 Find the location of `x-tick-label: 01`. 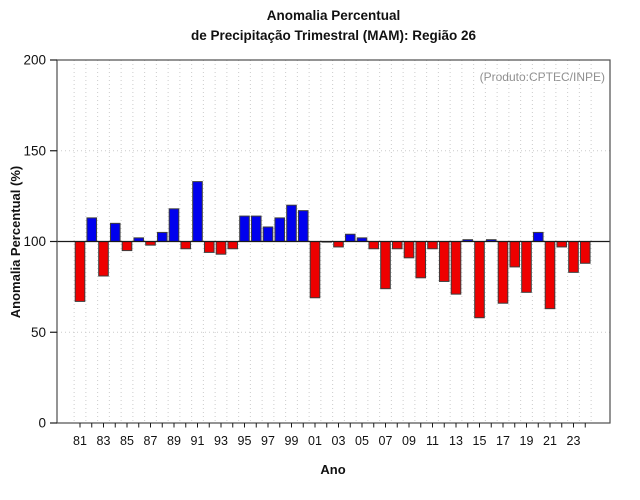

x-tick-label: 01 is located at coordinates (315, 441).